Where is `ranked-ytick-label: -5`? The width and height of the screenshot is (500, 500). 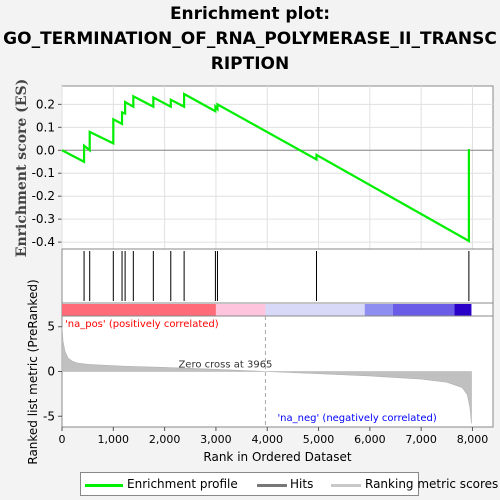 ranked-ytick-label: -5 is located at coordinates (49, 416).